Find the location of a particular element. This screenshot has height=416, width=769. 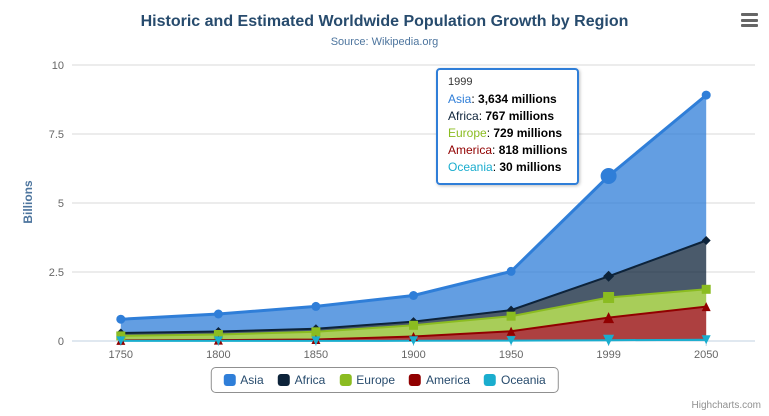

y-axis-tick-label: 10 is located at coordinates (58, 66).